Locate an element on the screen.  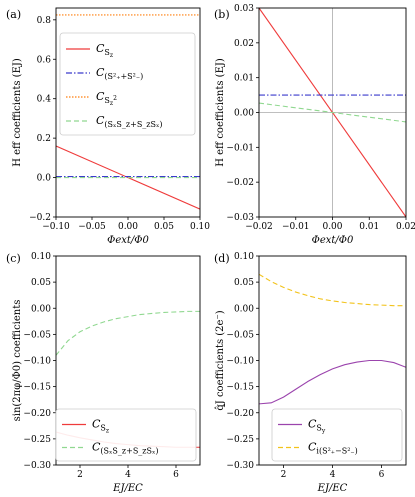
x-tick-label: 0.10 is located at coordinates (200, 227).